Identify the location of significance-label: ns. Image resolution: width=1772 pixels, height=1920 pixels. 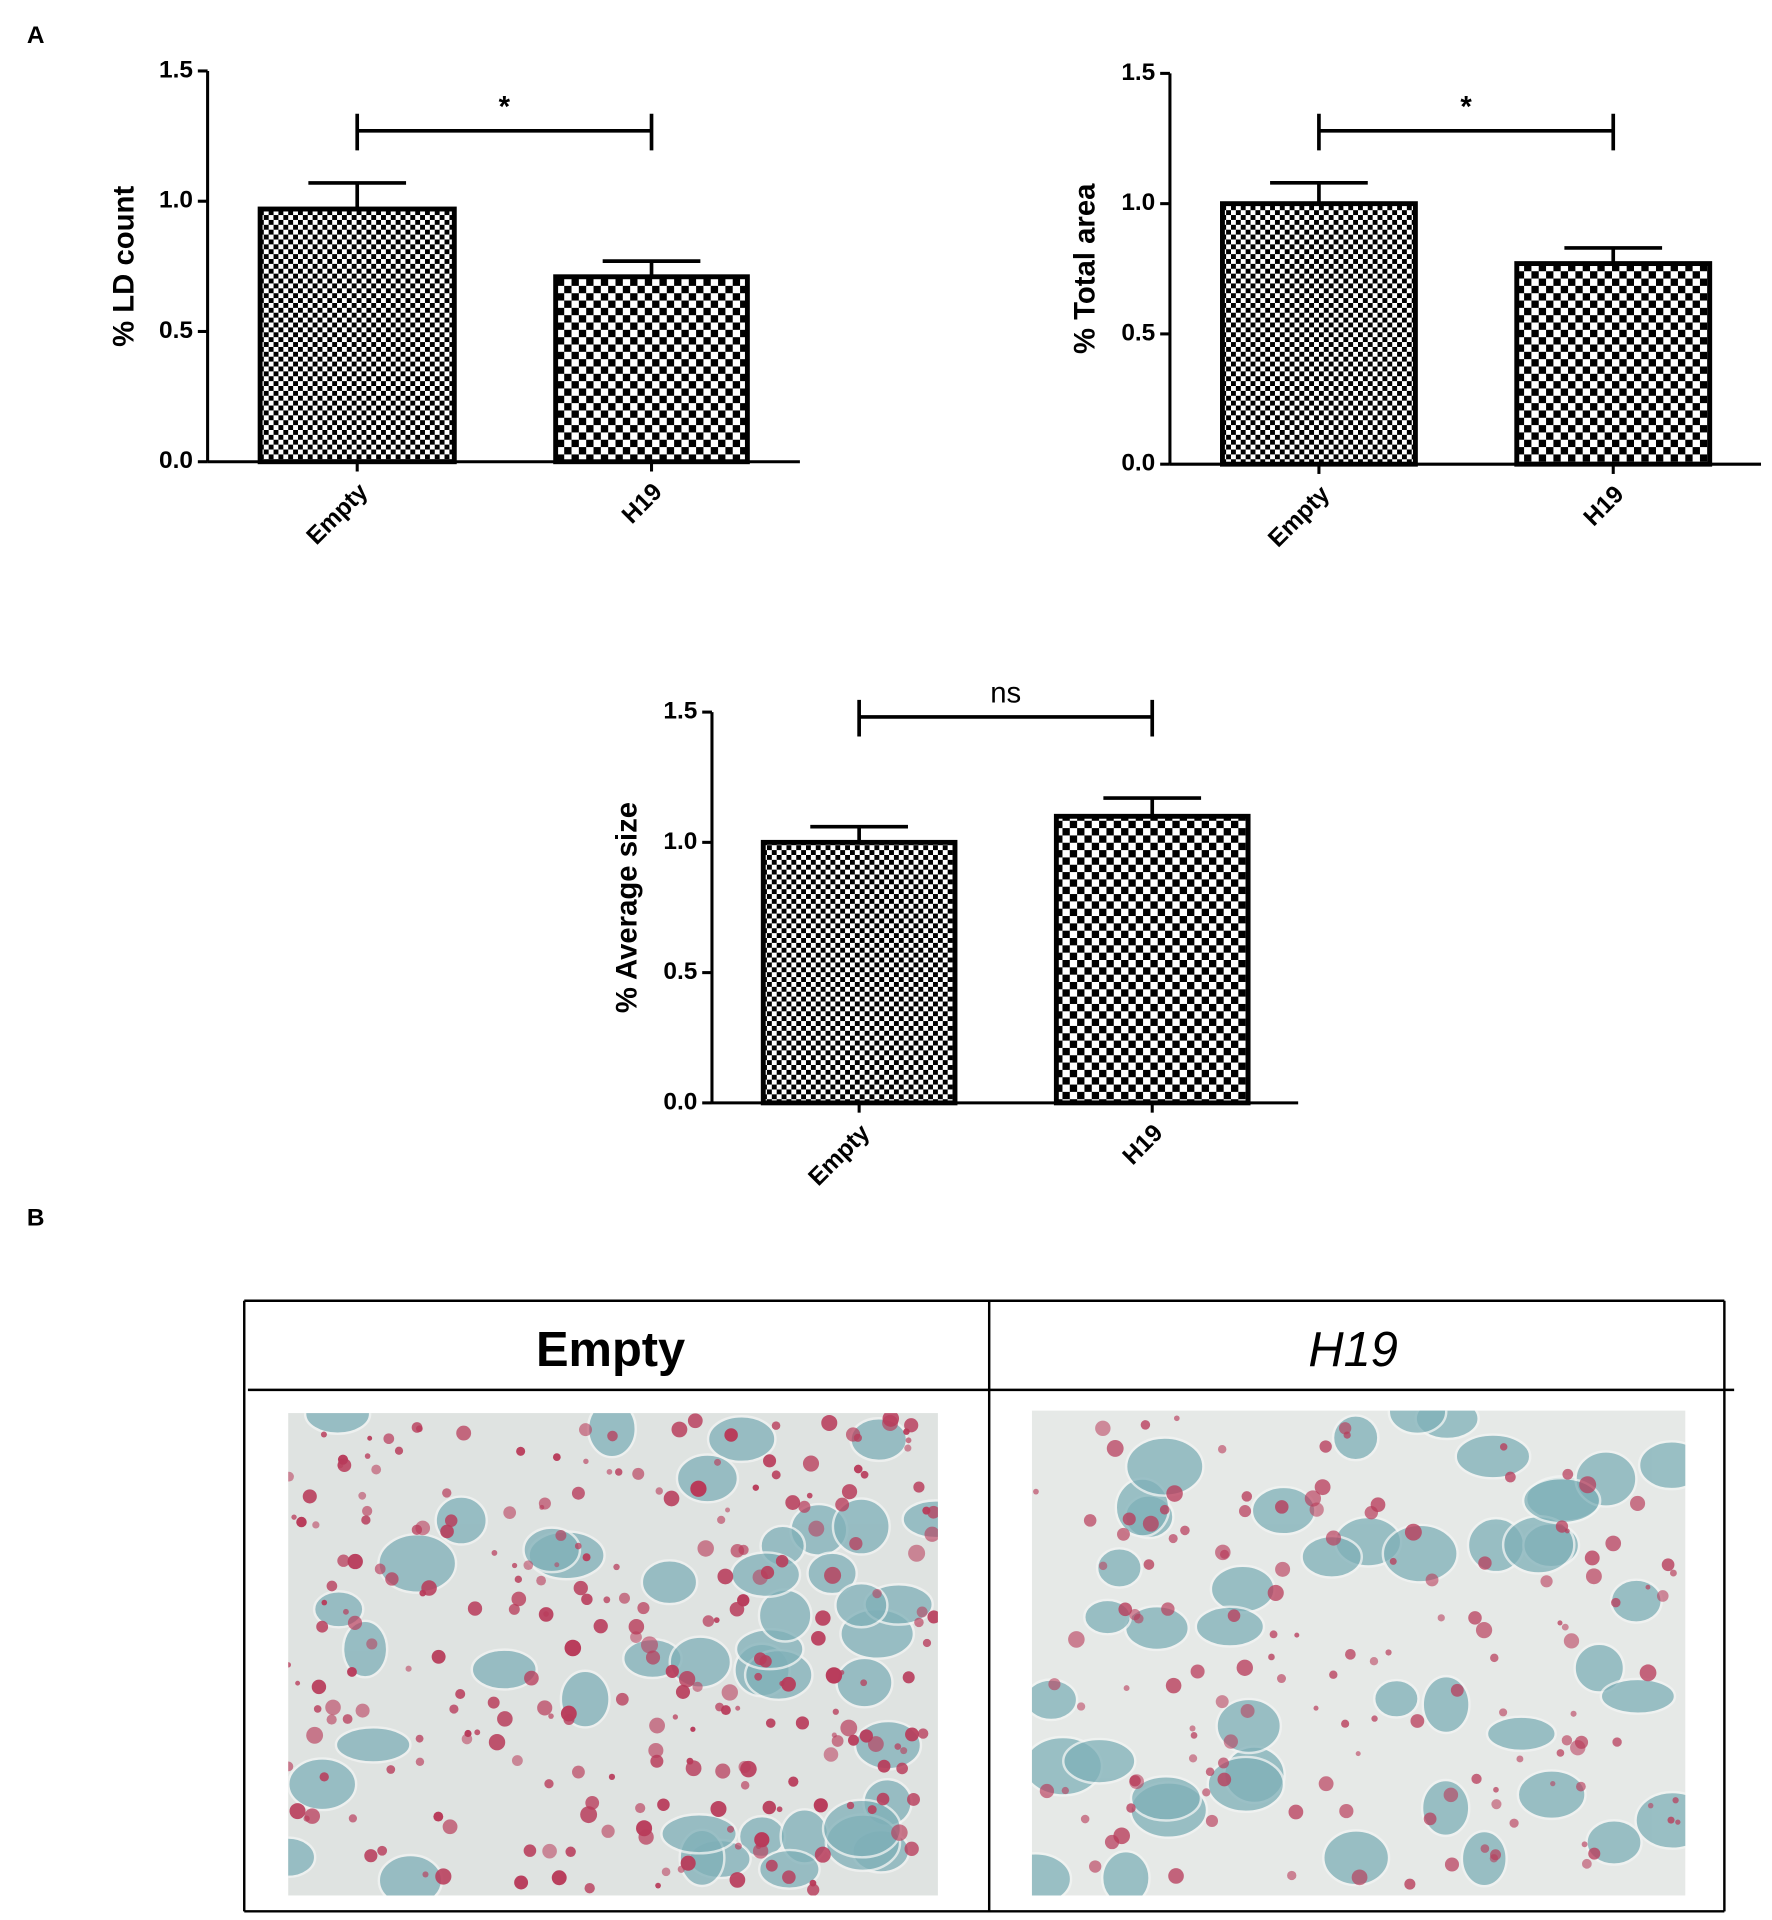
(1005, 693).